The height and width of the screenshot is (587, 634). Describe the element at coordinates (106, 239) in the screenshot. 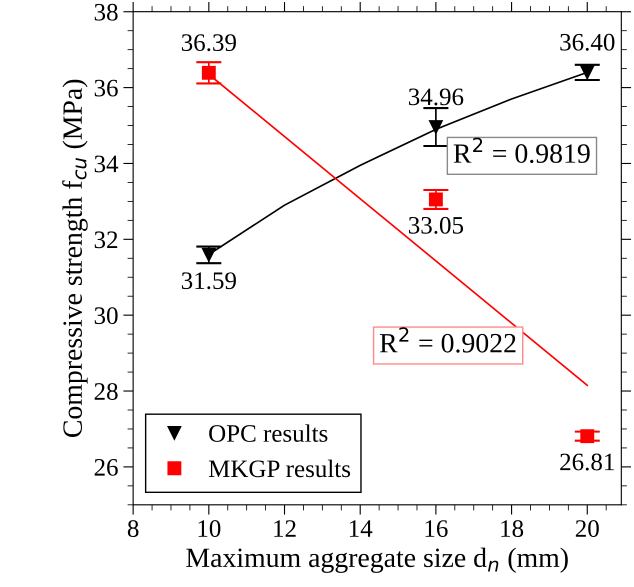

I see `y-tick-label: 32` at that location.